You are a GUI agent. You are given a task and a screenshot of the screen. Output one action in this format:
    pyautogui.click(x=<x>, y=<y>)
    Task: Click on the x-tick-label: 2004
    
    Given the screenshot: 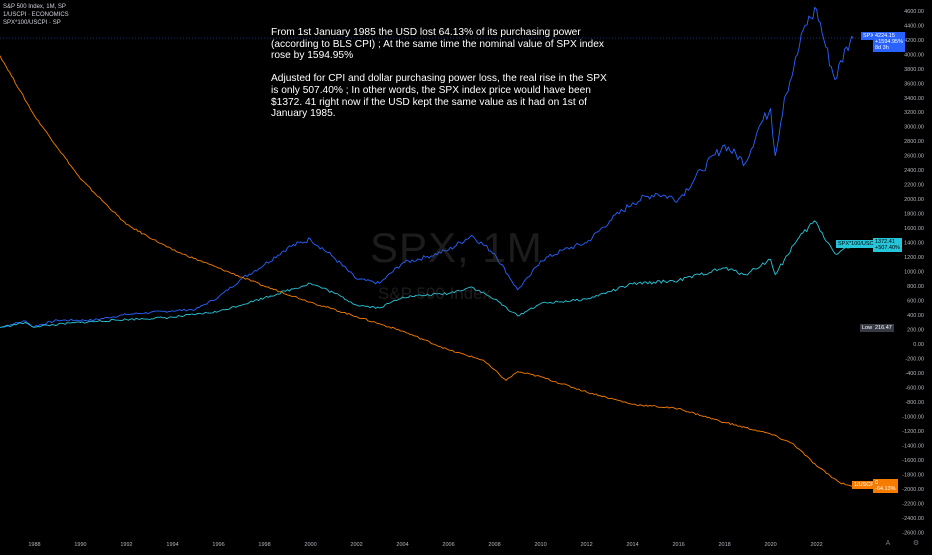 What is the action you would take?
    pyautogui.click(x=402, y=545)
    